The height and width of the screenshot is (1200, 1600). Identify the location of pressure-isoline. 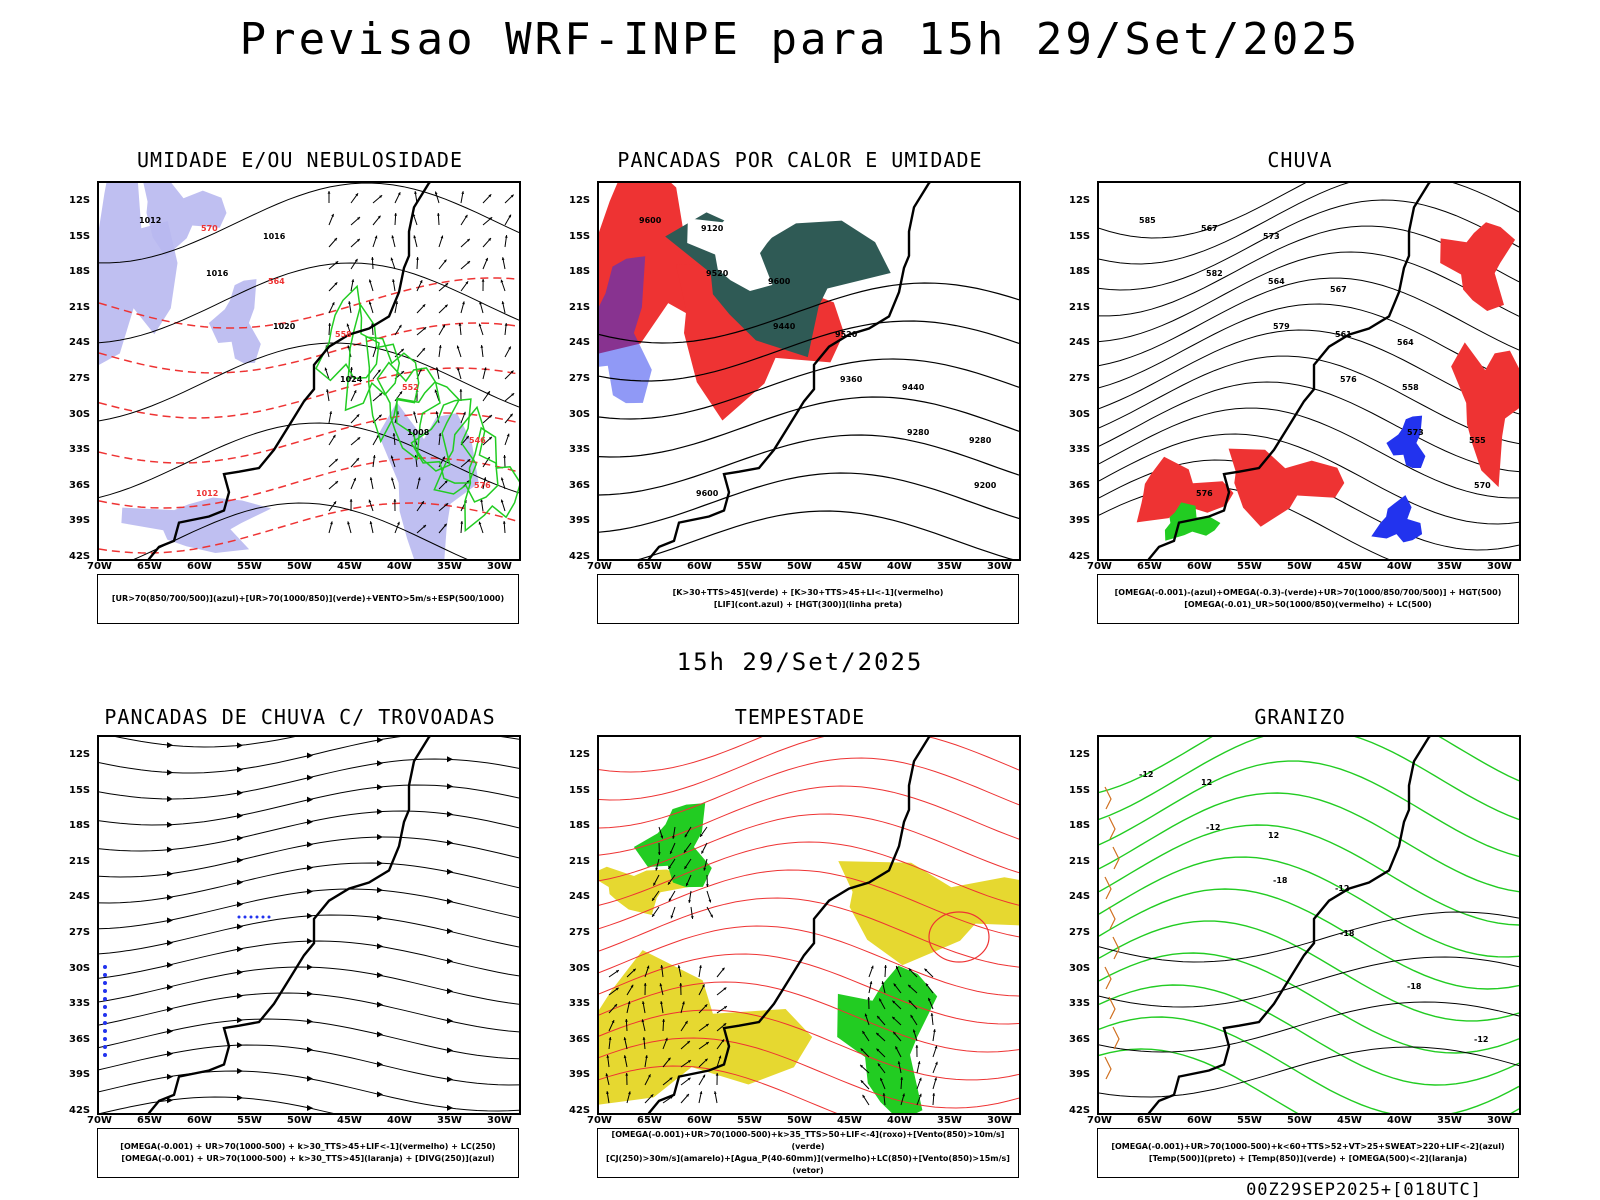
(309, 303).